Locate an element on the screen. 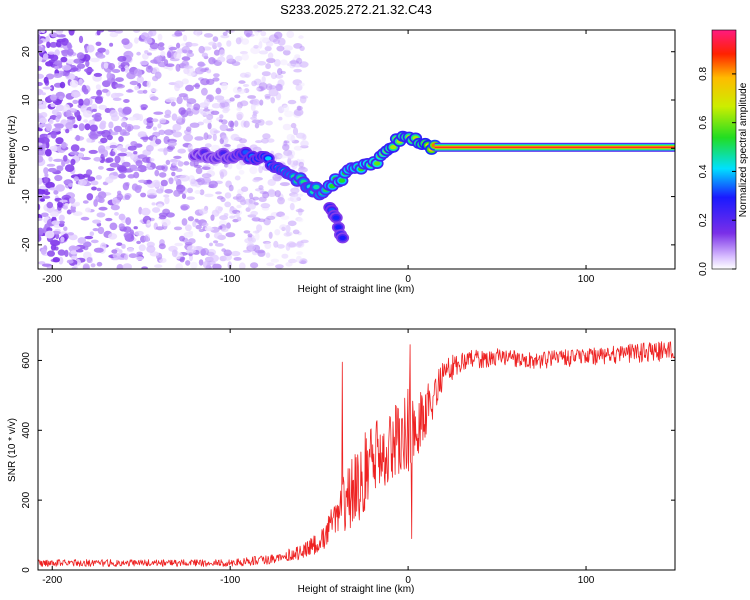  snr-y-tick-label: 200 is located at coordinates (26, 499).